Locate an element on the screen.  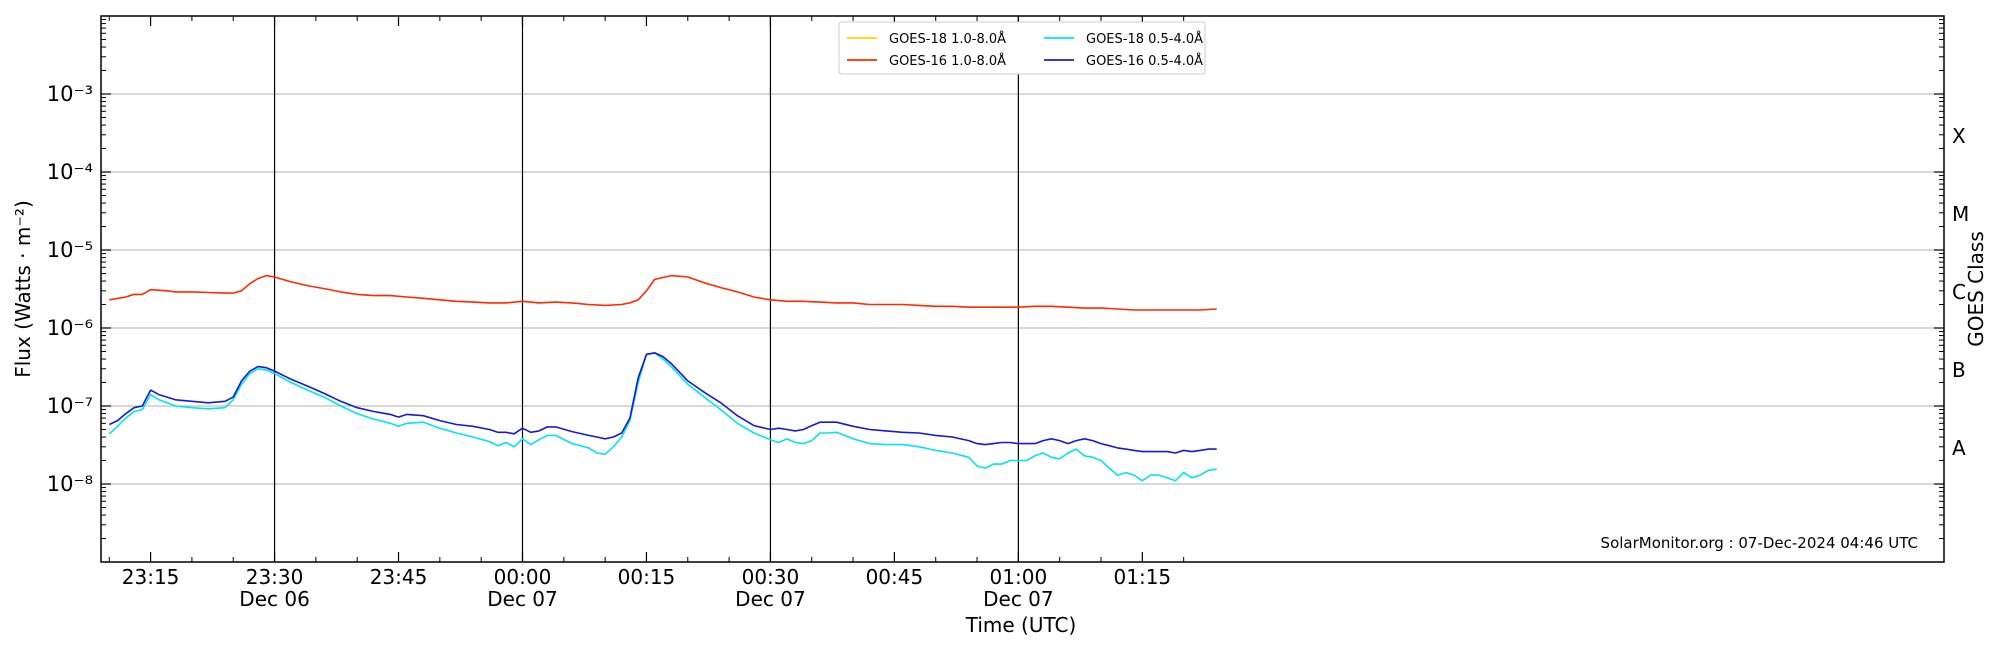
x-tick-time-label: 00:30 is located at coordinates (771, 577).